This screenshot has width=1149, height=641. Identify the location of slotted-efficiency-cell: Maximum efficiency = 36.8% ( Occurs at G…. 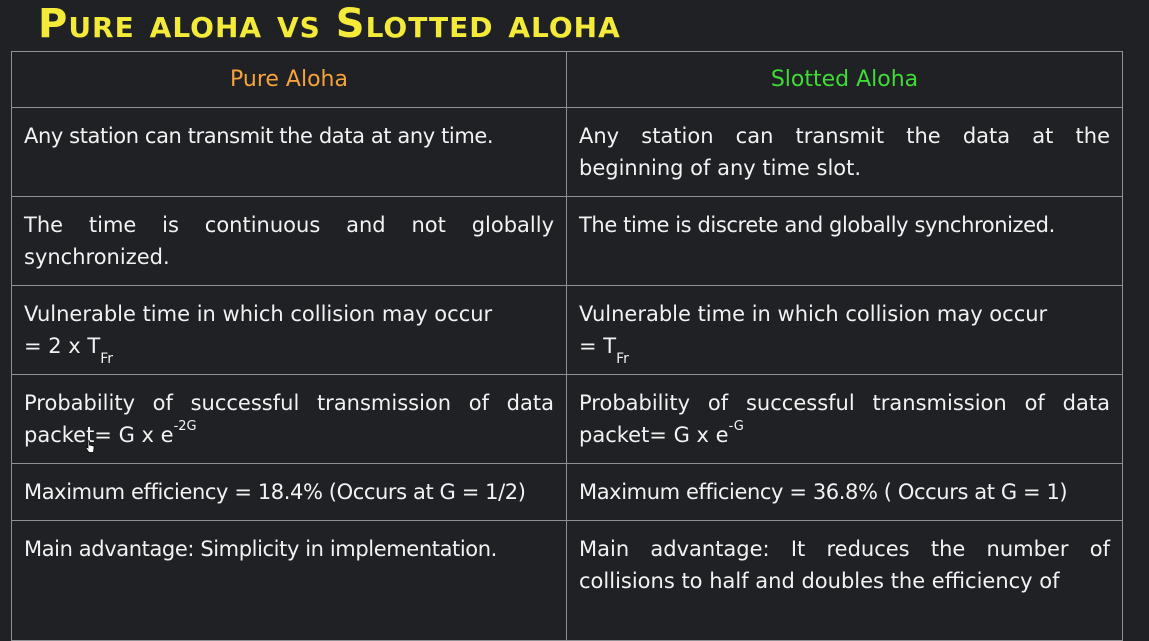
(844, 492).